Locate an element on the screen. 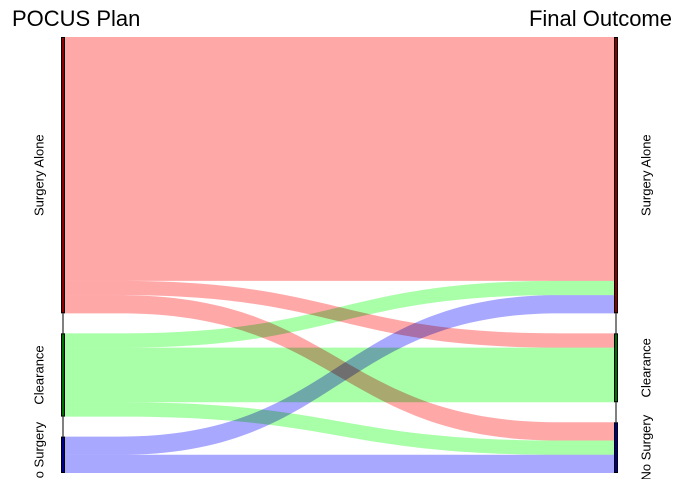 The image size is (686, 484). right-node-label-surgery-alone: Surgery Alone is located at coordinates (645, 175).